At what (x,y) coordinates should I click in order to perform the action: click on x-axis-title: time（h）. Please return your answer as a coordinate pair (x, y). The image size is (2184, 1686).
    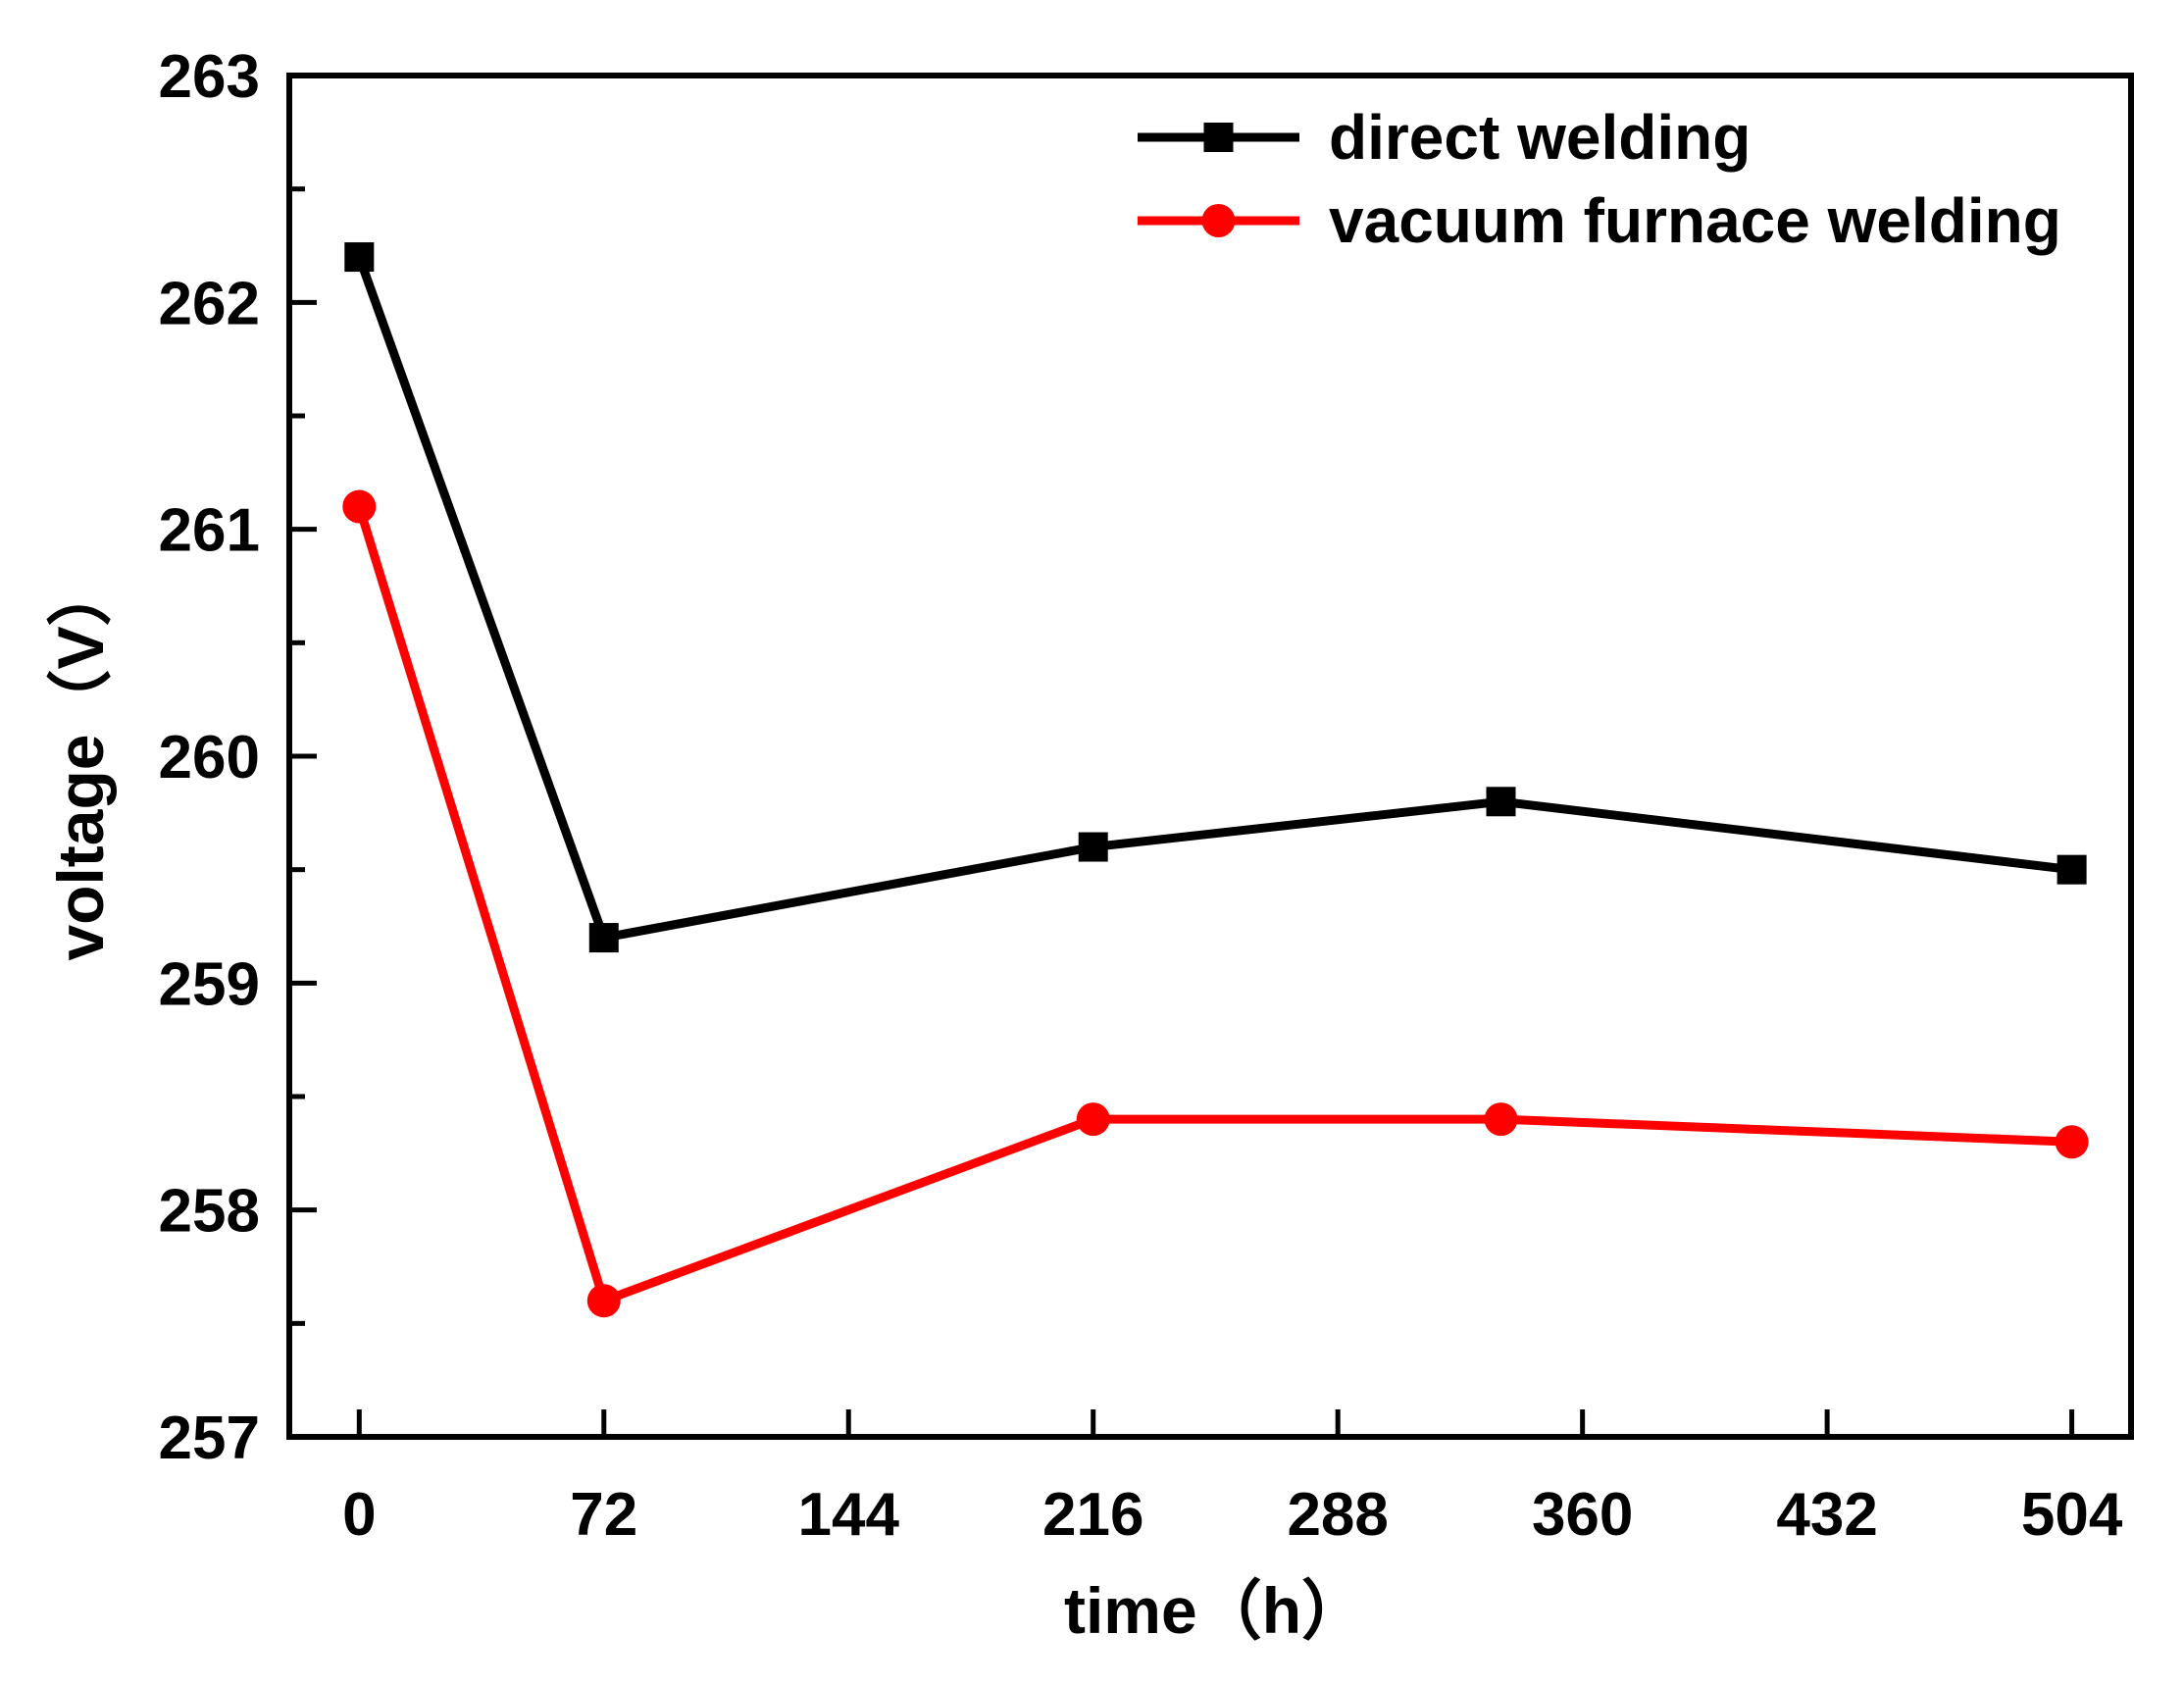
    Looking at the image, I should click on (1215, 1611).